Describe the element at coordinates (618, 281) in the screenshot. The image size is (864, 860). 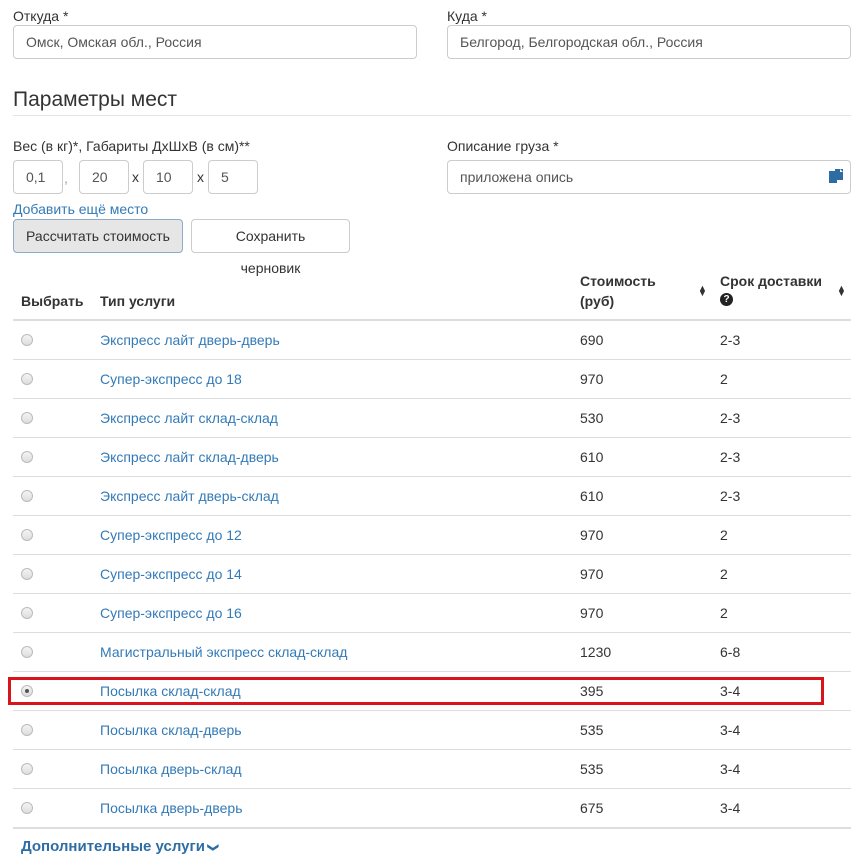
I see `header-cost-line1: Стоимость` at that location.